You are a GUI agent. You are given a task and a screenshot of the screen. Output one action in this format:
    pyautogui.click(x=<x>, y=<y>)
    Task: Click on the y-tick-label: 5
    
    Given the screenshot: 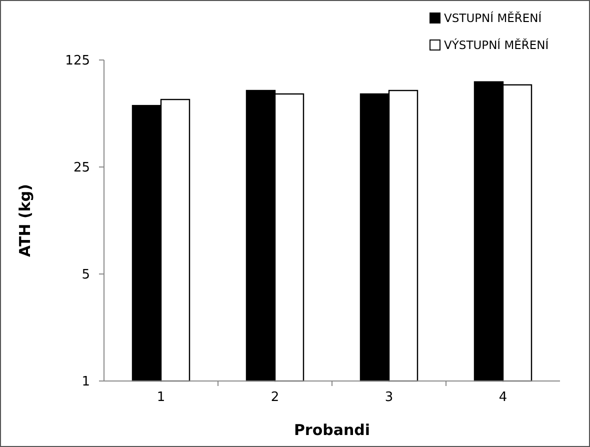 What is the action you would take?
    pyautogui.click(x=86, y=275)
    